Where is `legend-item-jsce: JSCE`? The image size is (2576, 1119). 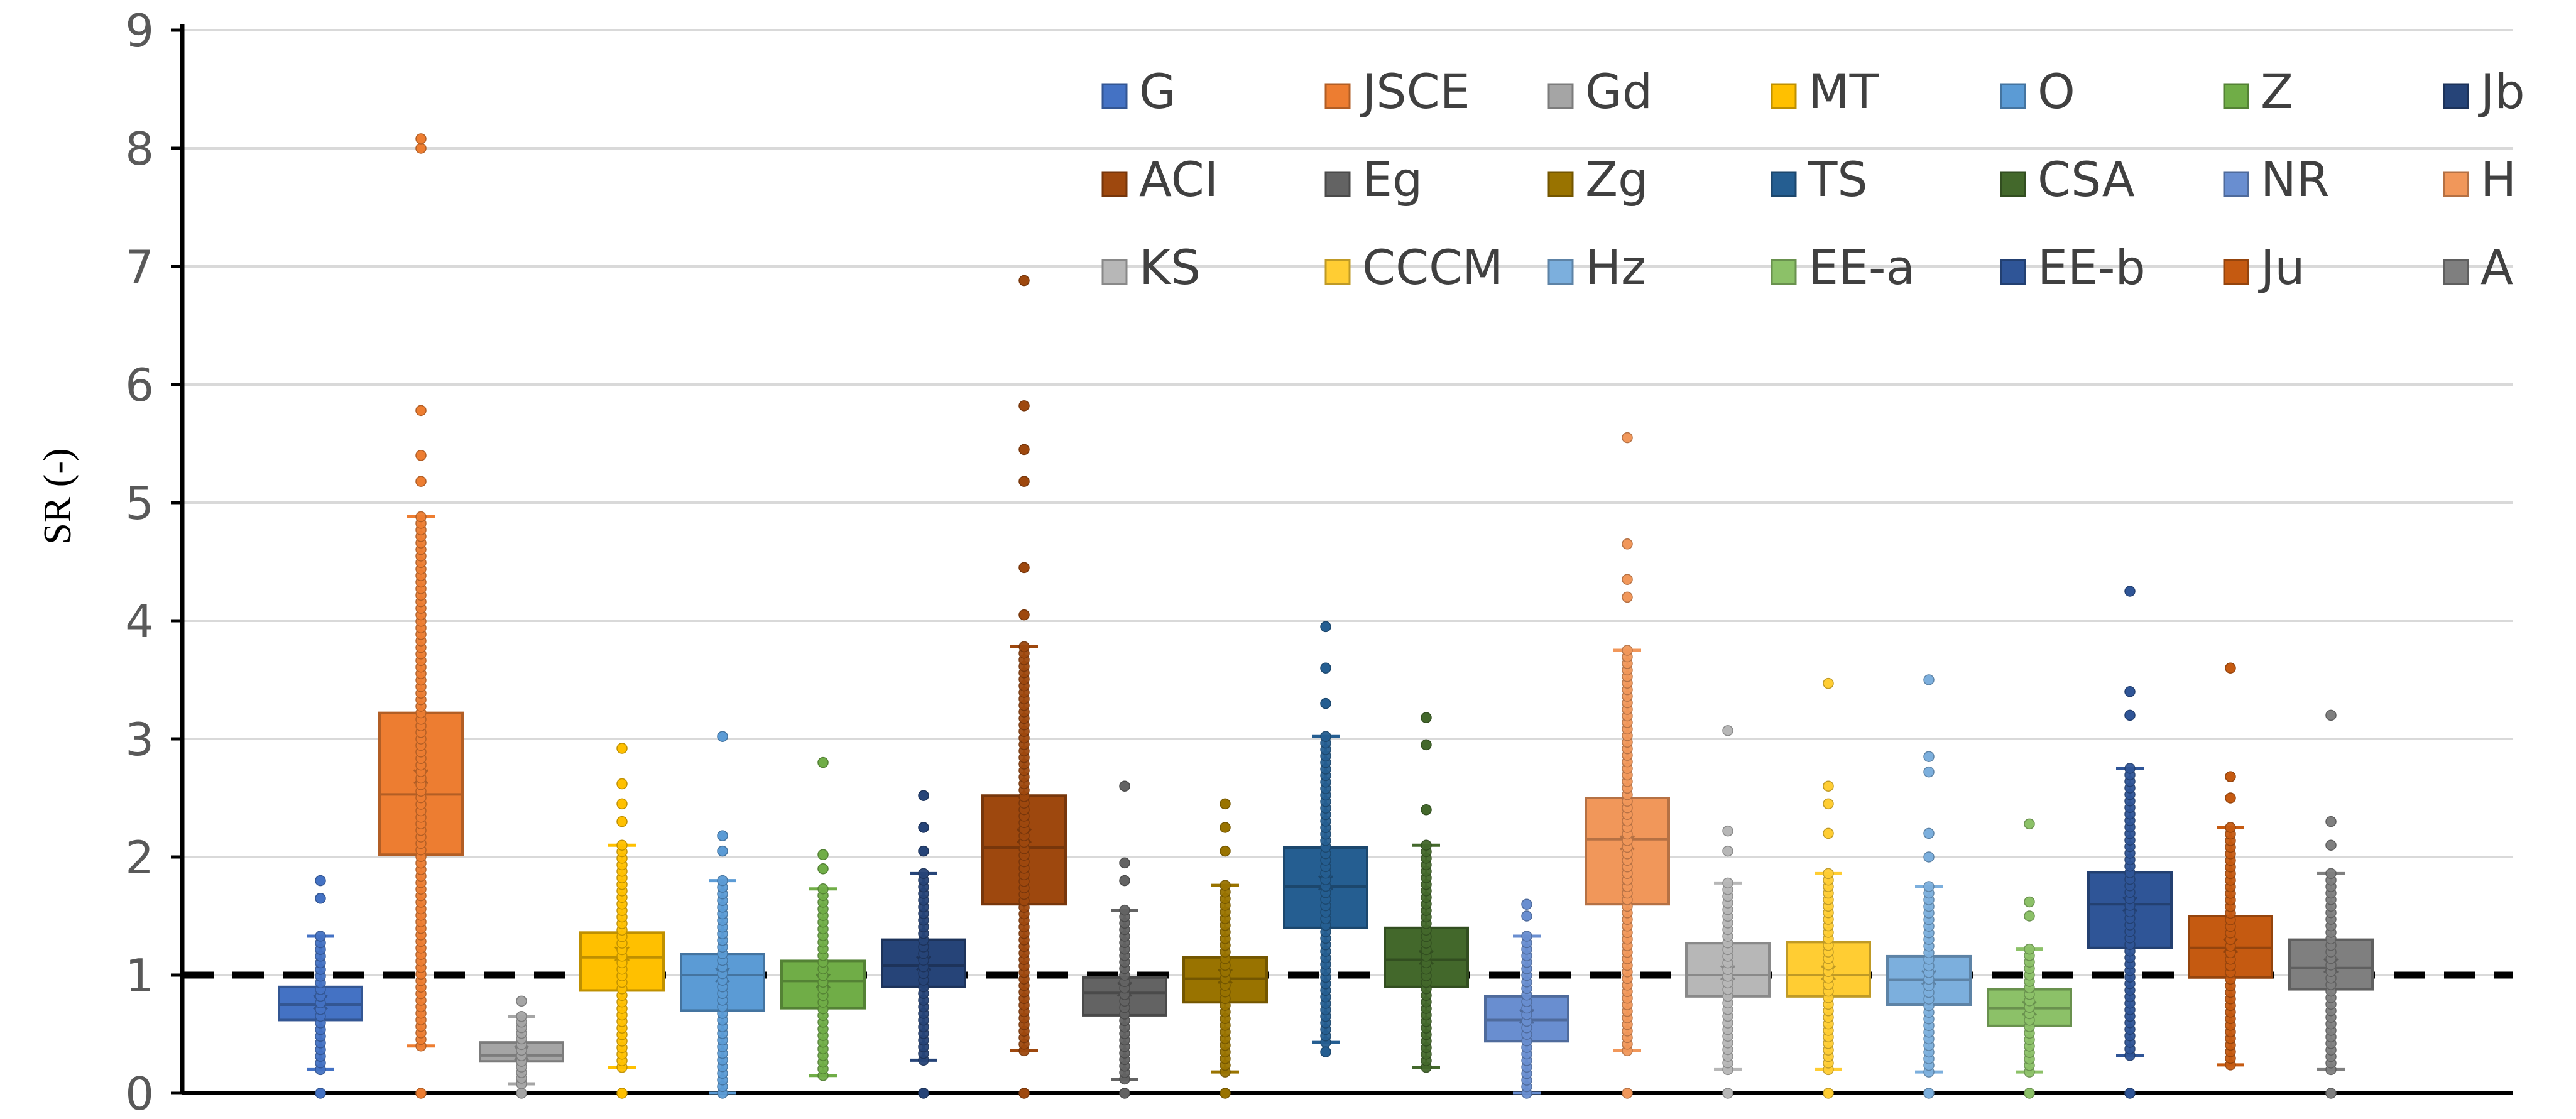 legend-item-jsce: JSCE is located at coordinates (1397, 91).